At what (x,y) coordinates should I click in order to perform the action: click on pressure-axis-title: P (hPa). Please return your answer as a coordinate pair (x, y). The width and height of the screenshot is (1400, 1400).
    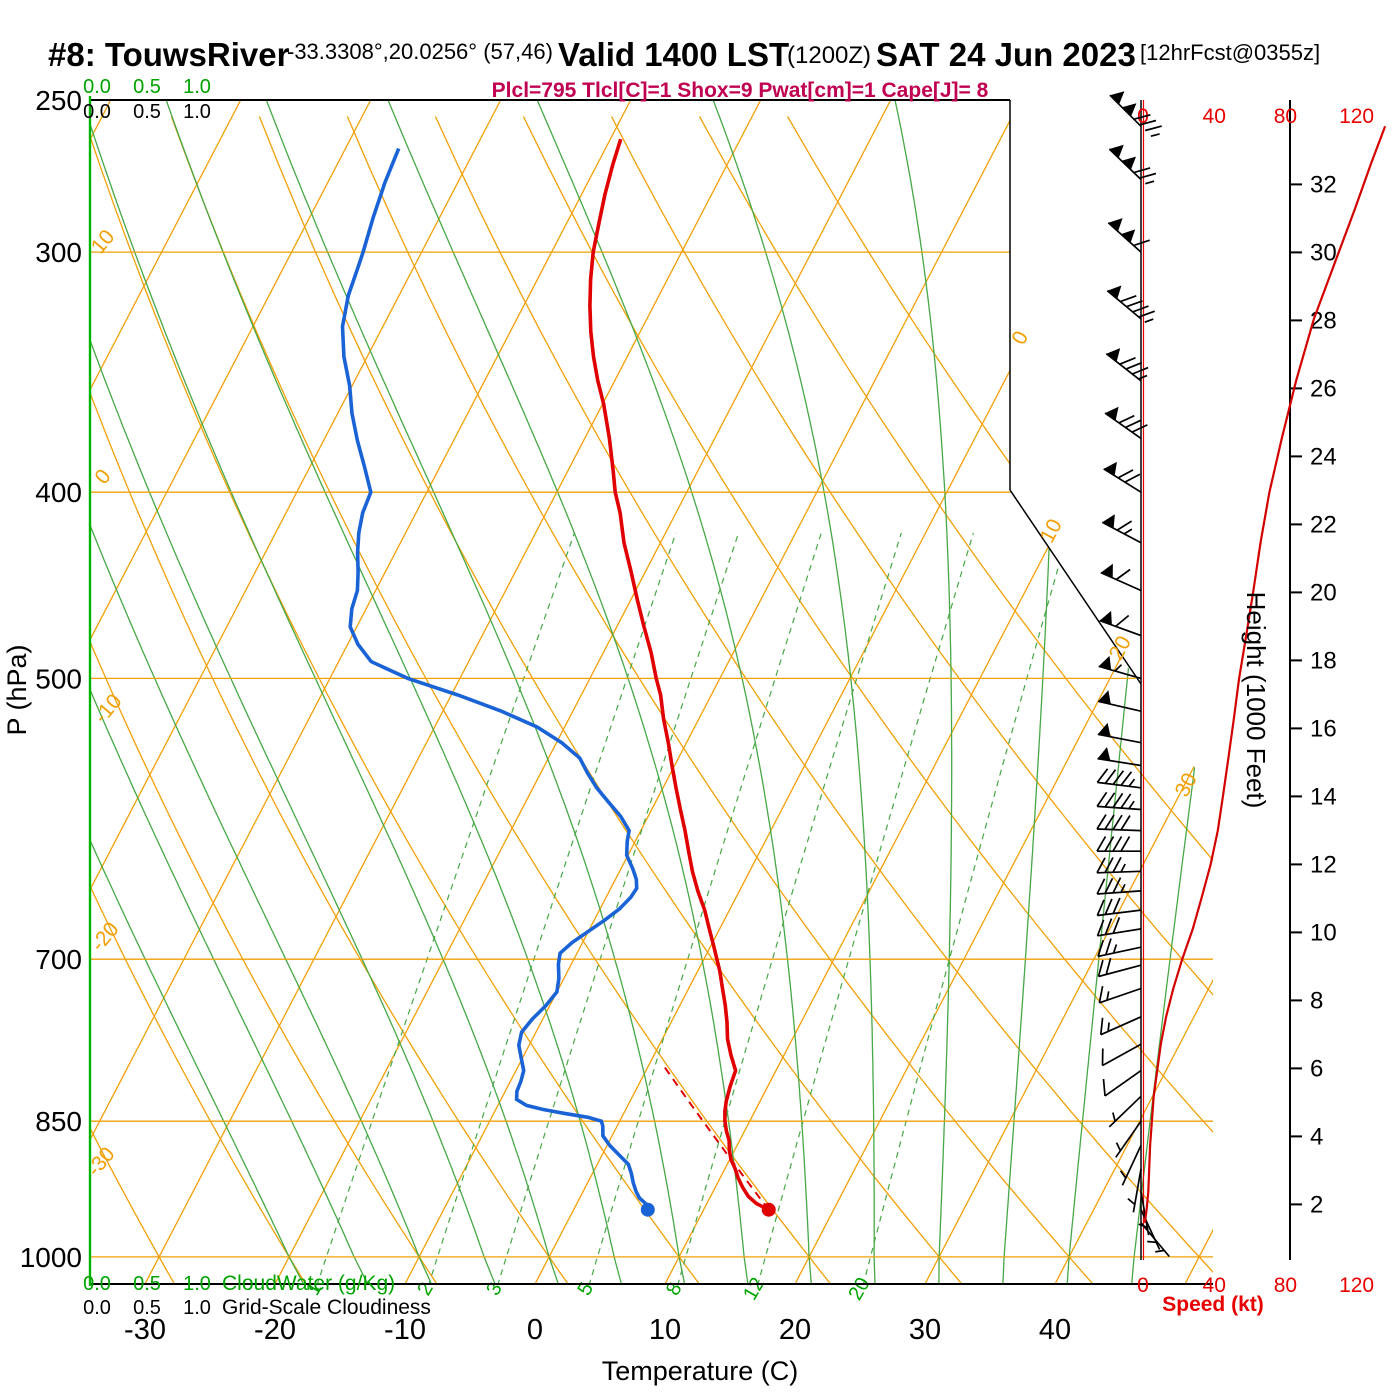
    Looking at the image, I should click on (17, 689).